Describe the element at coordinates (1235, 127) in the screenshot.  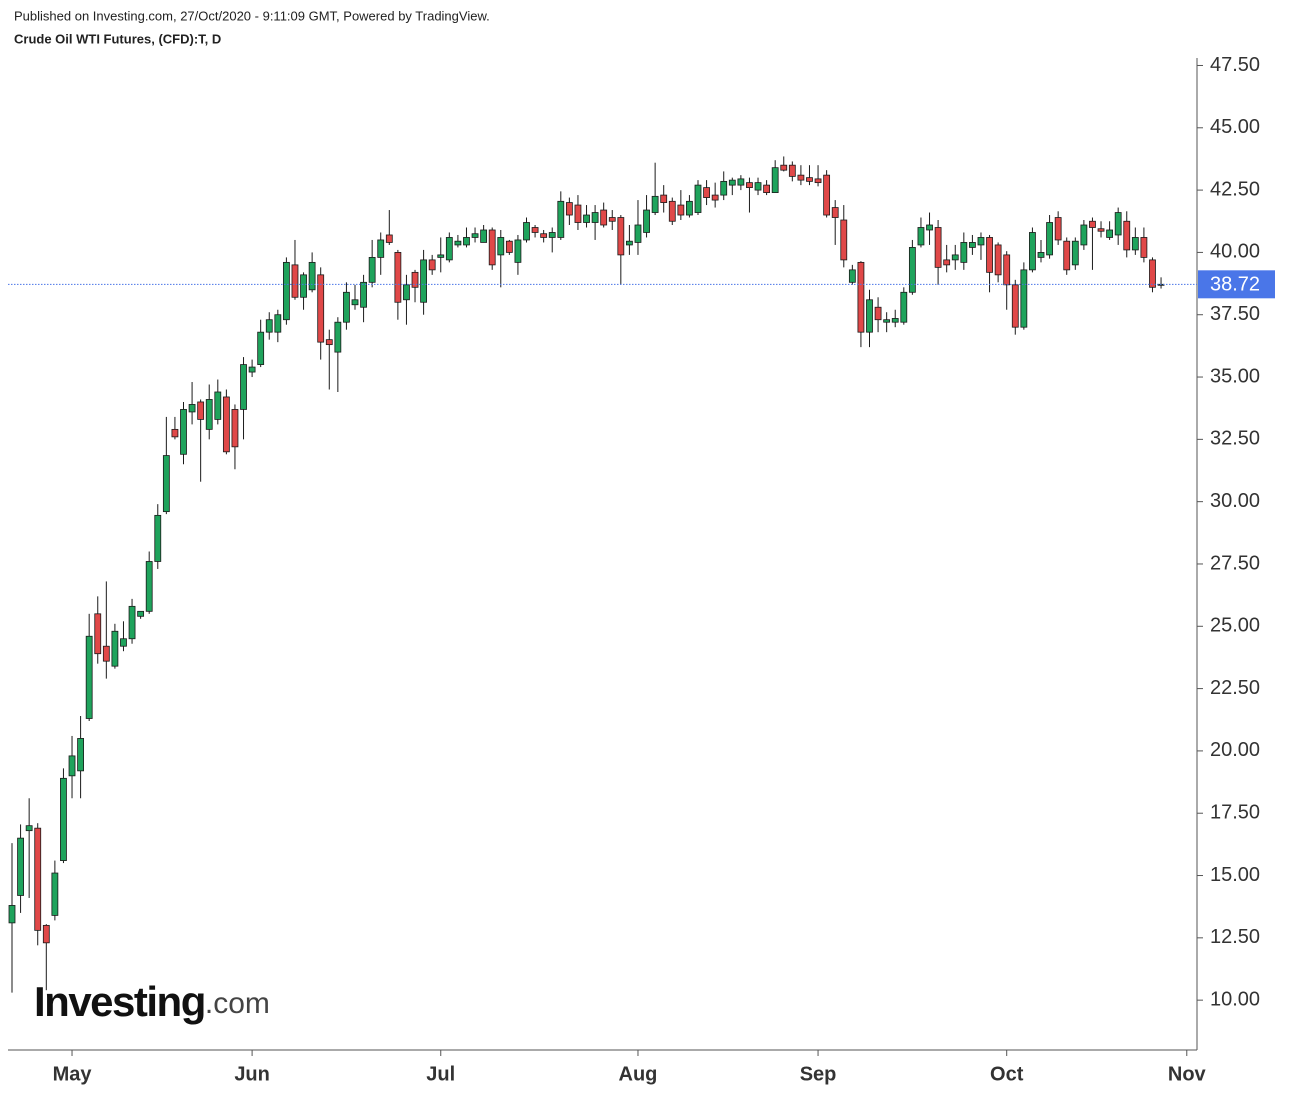
I see `y-tick-label: 45.00` at that location.